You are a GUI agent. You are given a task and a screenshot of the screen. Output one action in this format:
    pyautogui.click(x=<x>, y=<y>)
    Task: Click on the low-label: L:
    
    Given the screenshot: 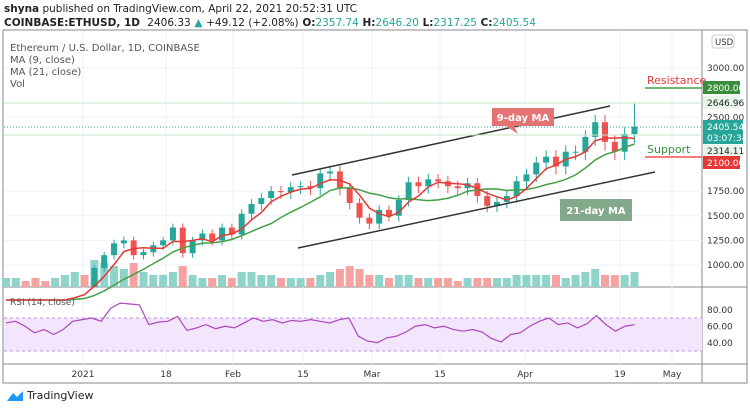 What is the action you would take?
    pyautogui.click(x=428, y=23)
    